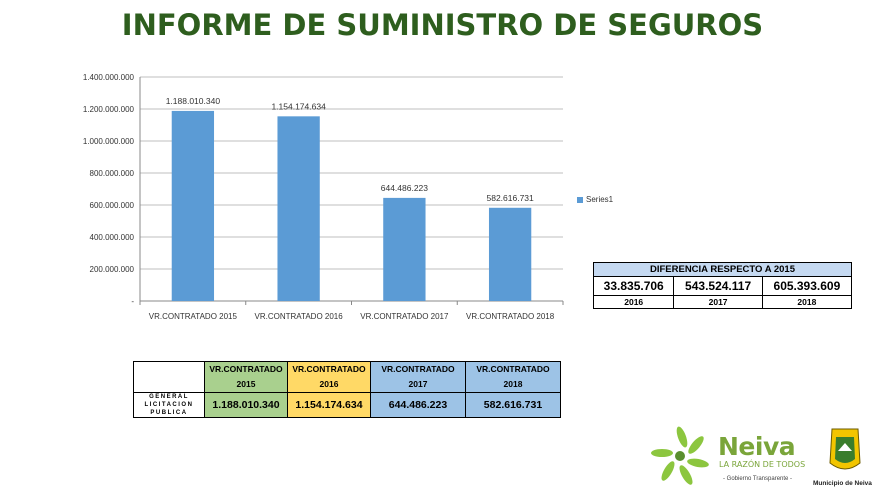 The height and width of the screenshot is (497, 885). Describe the element at coordinates (405, 188) in the screenshot. I see `data-label: 644.486.223` at that location.